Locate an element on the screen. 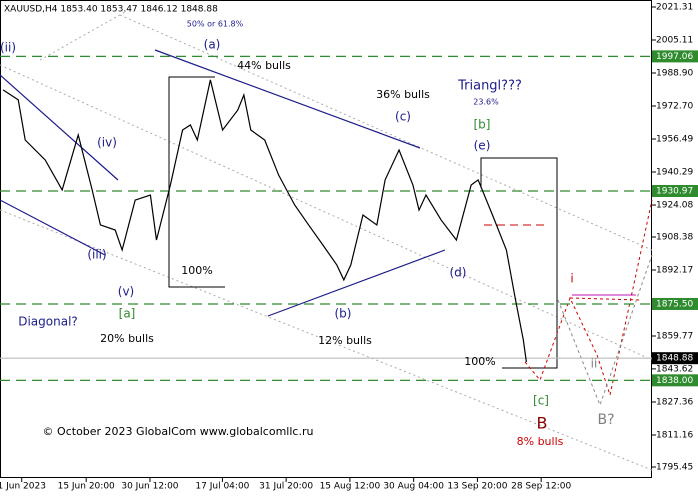  y-tick-label: 1827.36 is located at coordinates (674, 403).